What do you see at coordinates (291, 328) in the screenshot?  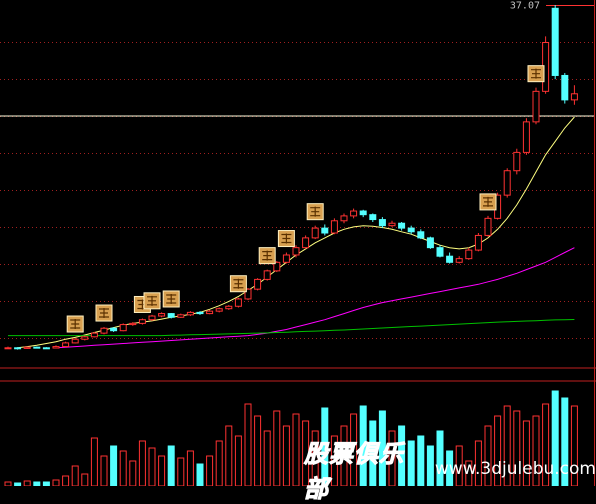 I see `ma-line` at bounding box center [291, 328].